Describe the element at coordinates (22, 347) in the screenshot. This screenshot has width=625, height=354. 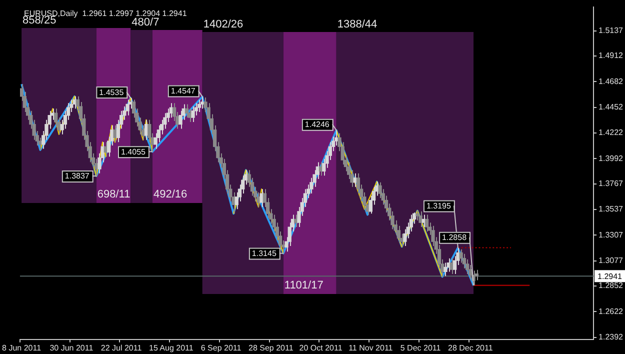
I see `x-tick-label: 8 Jun 2011` at that location.